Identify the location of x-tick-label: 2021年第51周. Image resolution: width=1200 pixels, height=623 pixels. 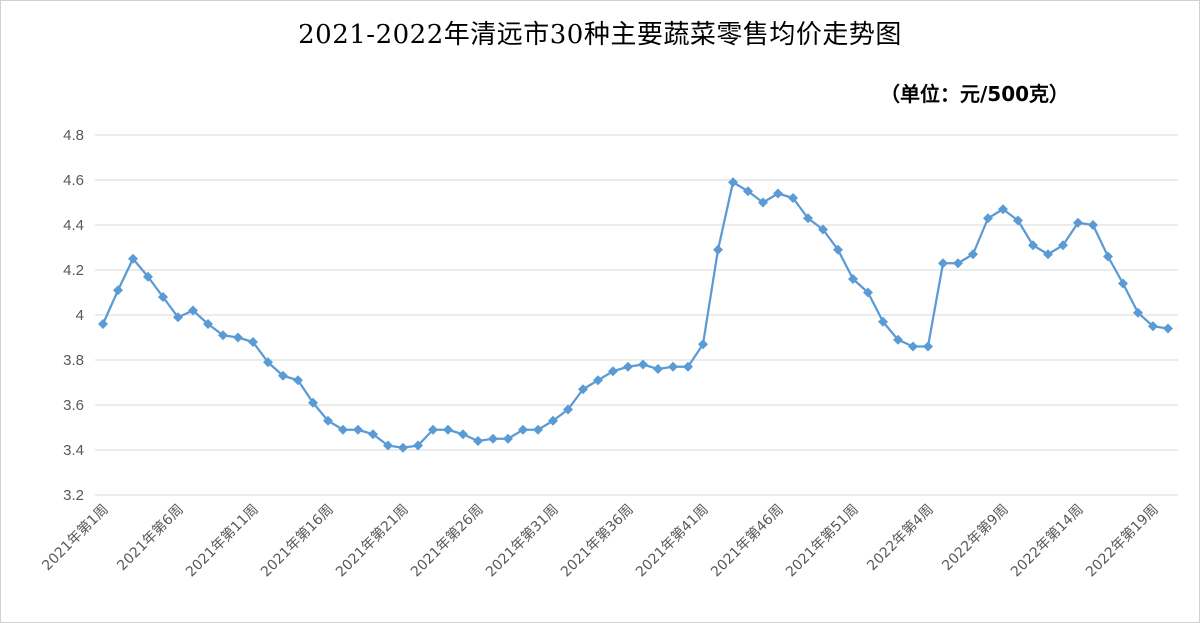
(822, 541).